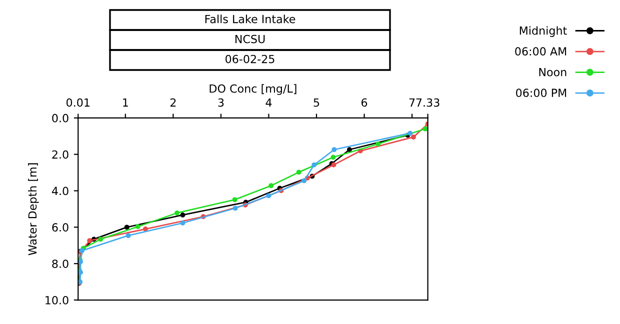 The width and height of the screenshot is (620, 324). I want to click on x-tick-label: 3, so click(221, 102).